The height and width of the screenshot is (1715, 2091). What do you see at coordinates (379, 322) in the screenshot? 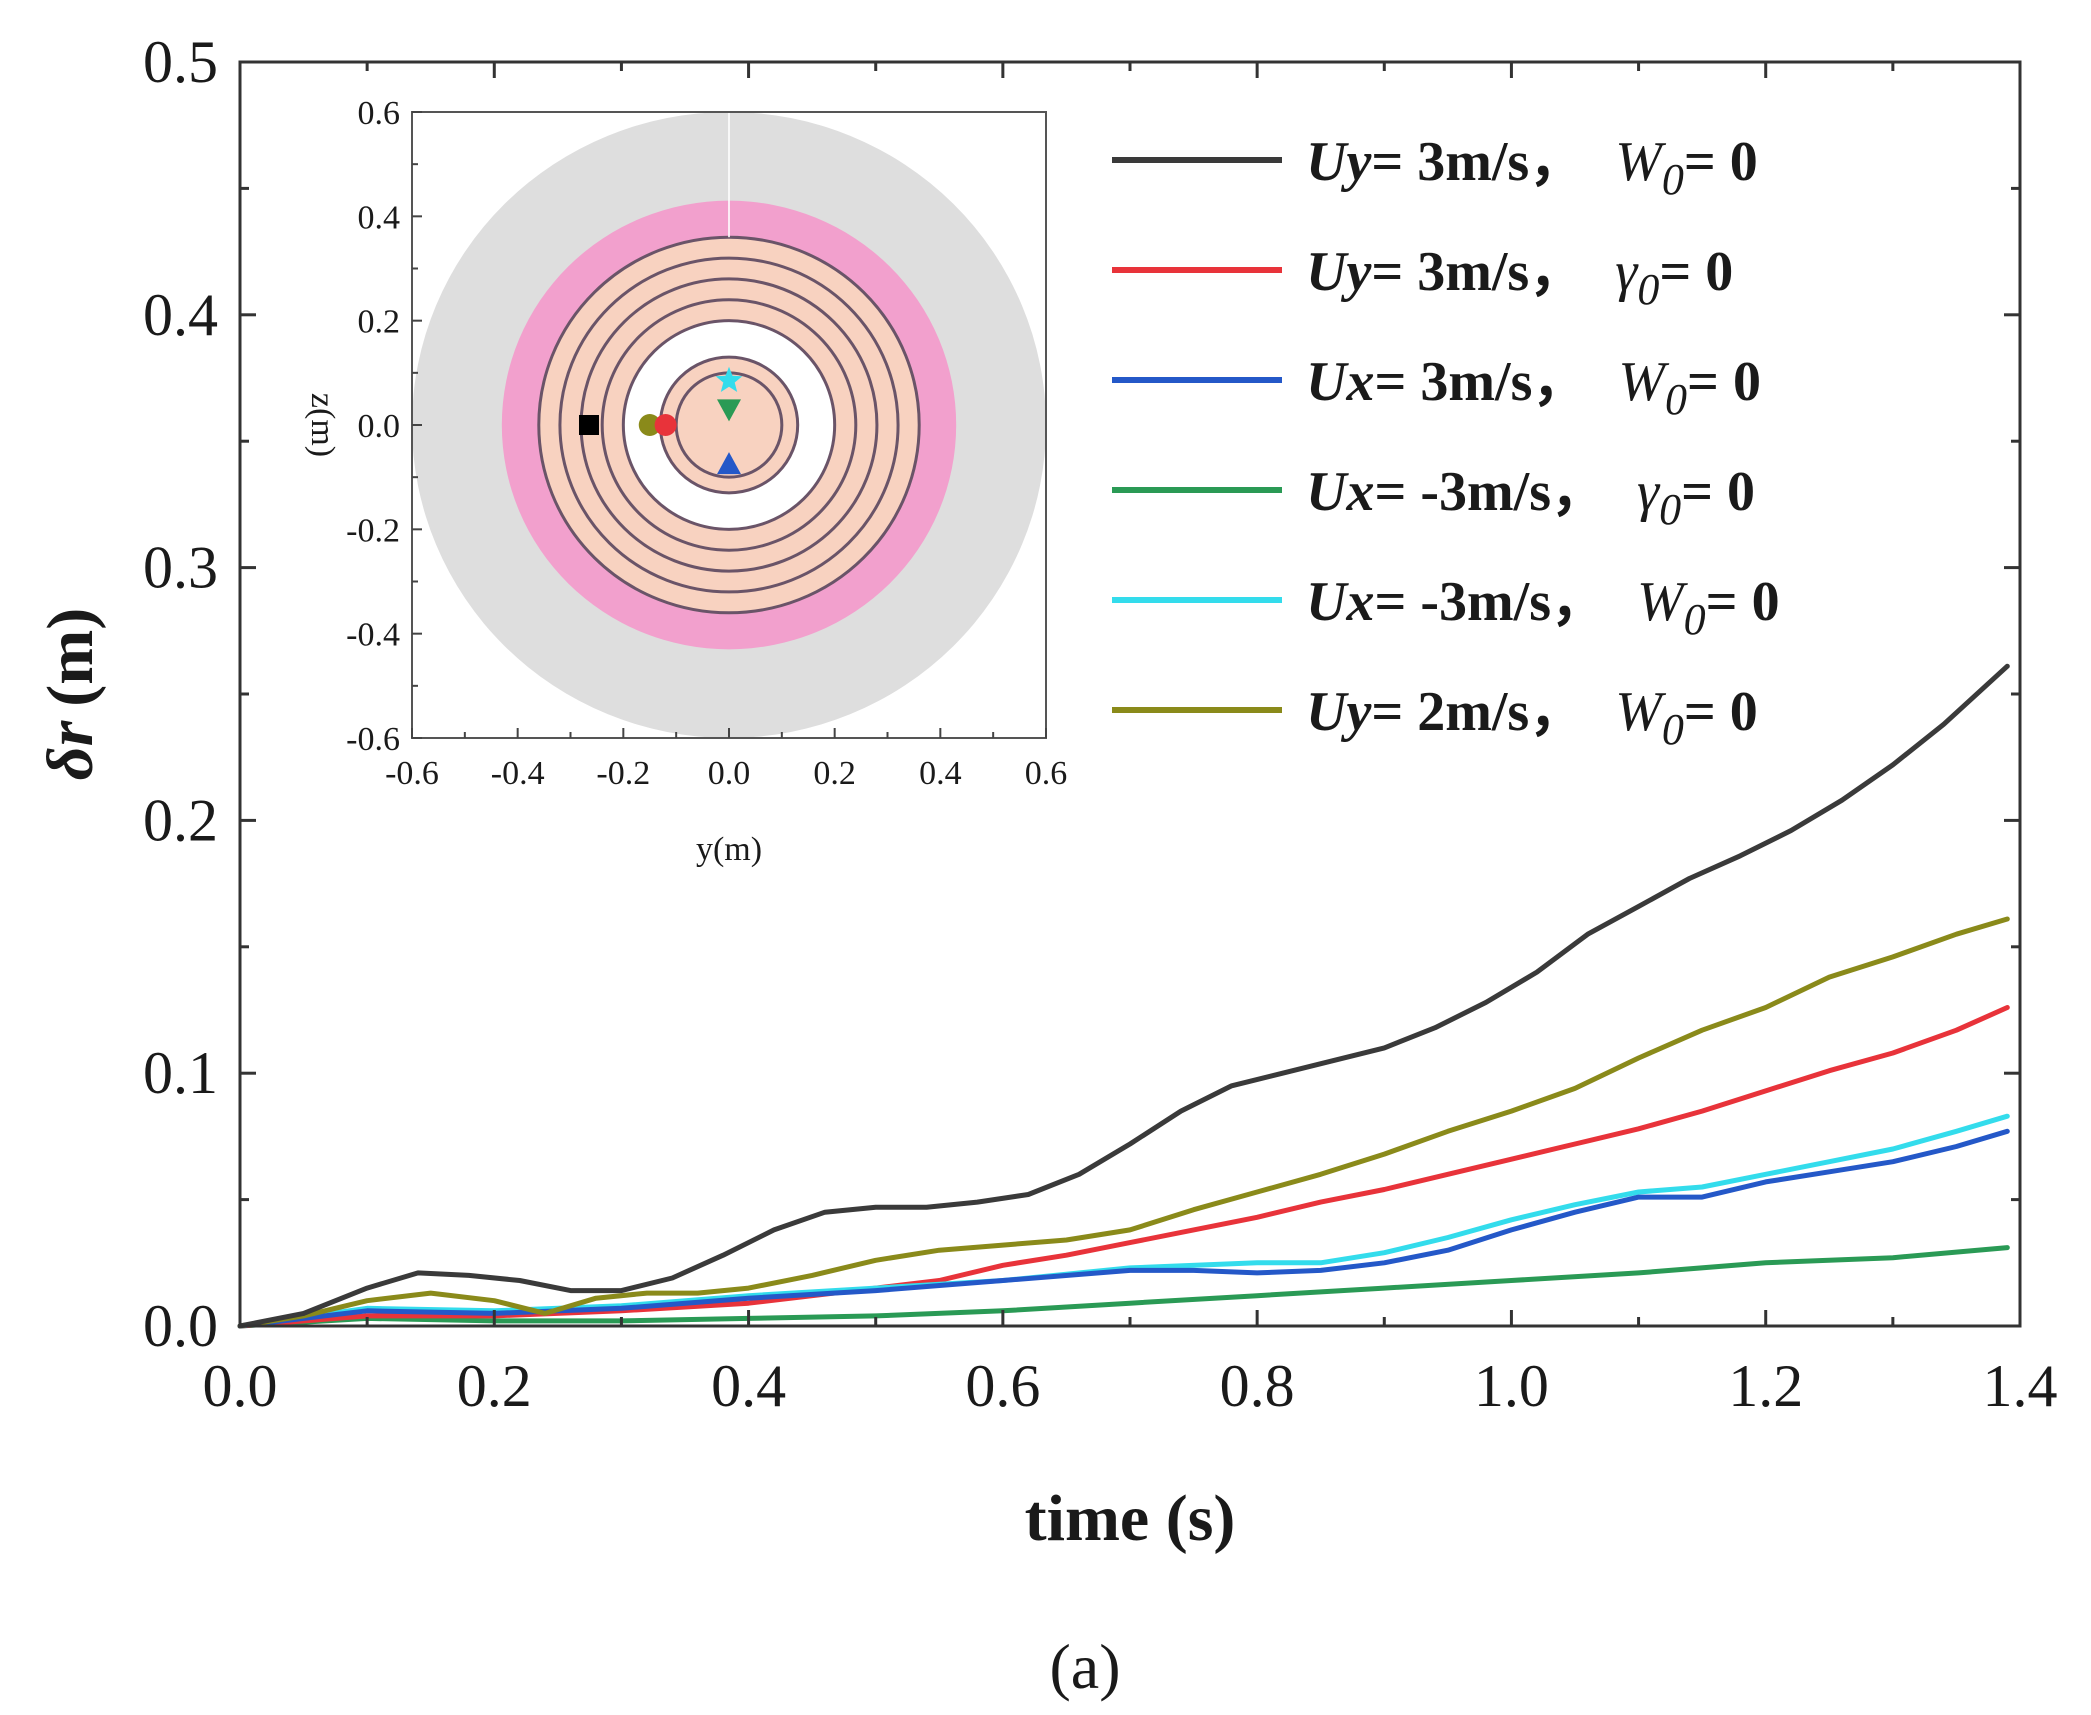
I see `inset-y-tick-label: 0.2` at bounding box center [379, 322].